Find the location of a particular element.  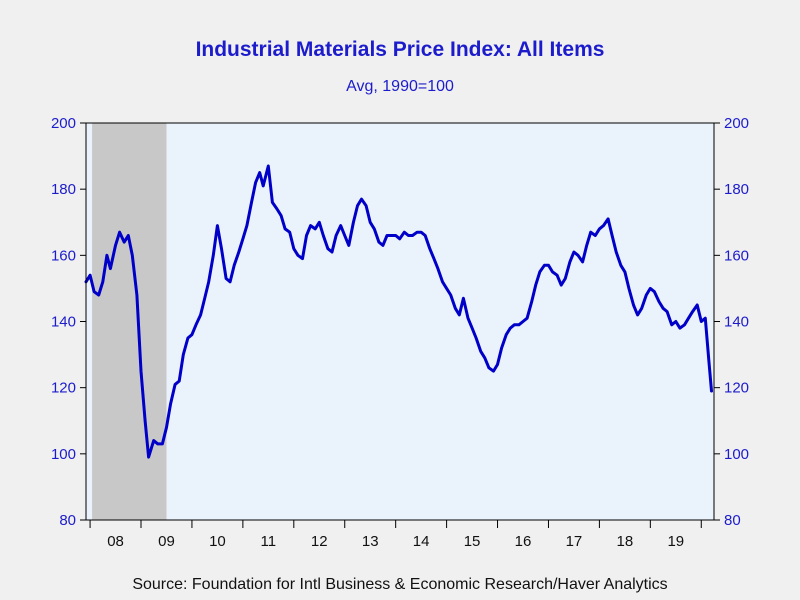

y-tick-label-right: 100 is located at coordinates (736, 454).